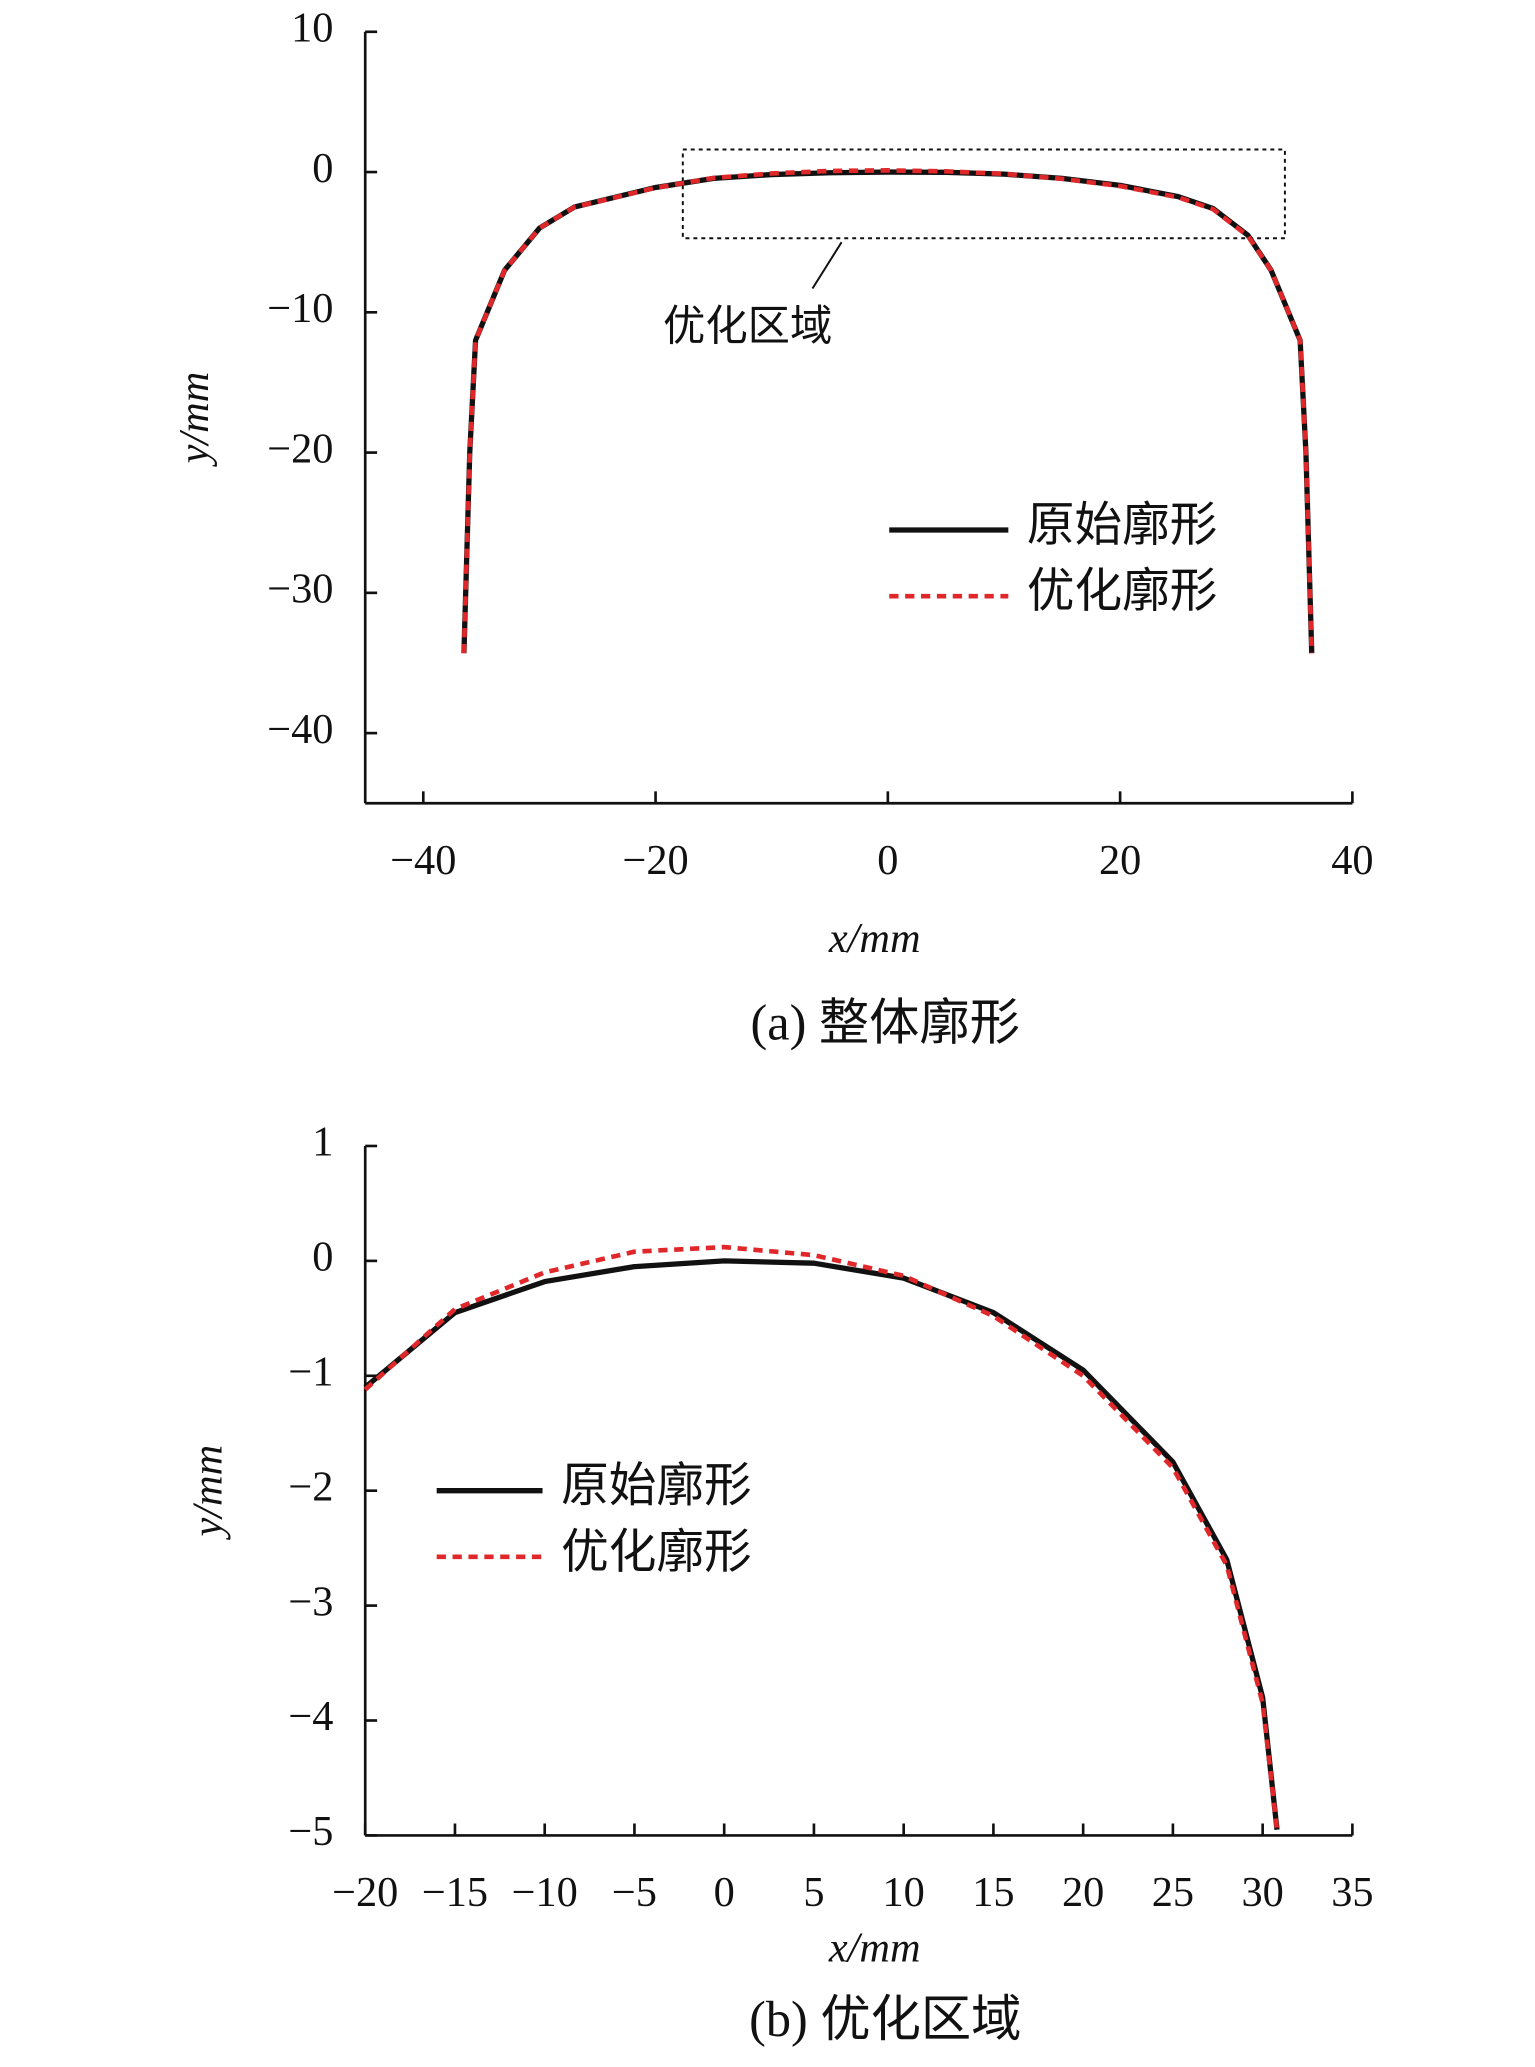  What do you see at coordinates (888, 411) in the screenshot?
I see `series-line` at bounding box center [888, 411].